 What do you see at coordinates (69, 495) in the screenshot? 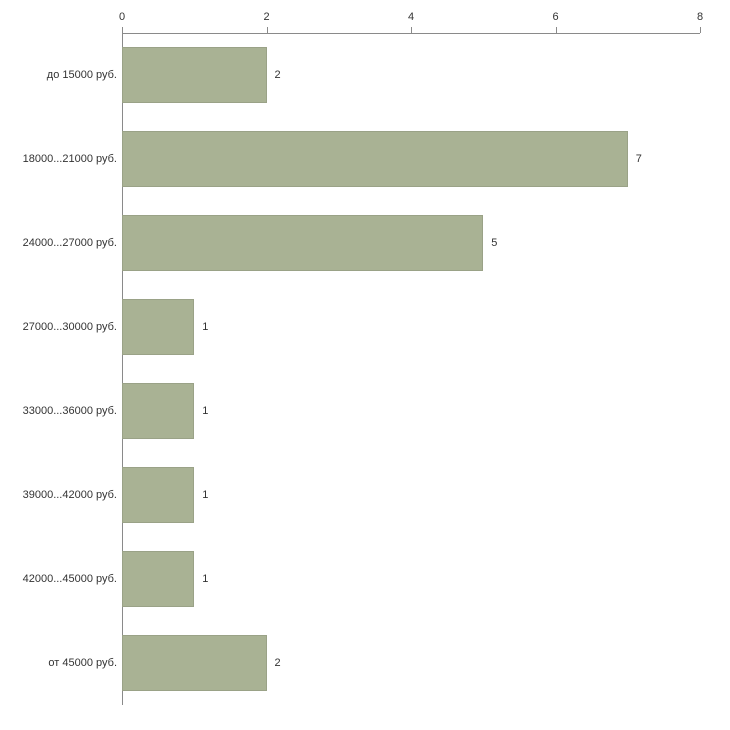
I see `category-label: 39000...42000 руб.` at bounding box center [69, 495].